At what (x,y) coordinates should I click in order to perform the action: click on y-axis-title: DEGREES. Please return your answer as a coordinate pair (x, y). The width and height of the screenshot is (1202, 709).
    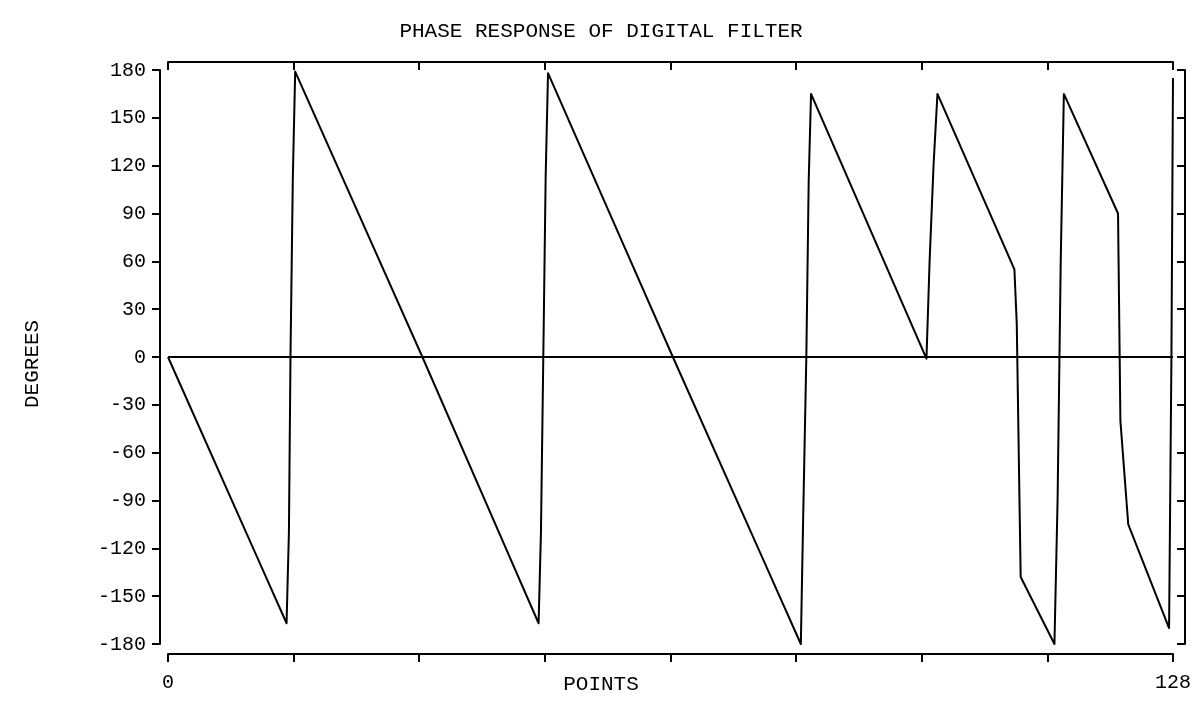
    Looking at the image, I should click on (32, 363).